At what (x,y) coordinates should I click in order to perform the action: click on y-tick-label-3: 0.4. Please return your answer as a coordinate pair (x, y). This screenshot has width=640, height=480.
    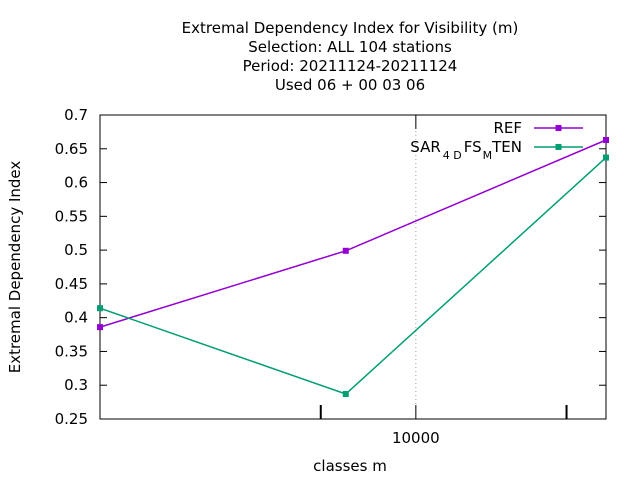
    Looking at the image, I should click on (76, 318).